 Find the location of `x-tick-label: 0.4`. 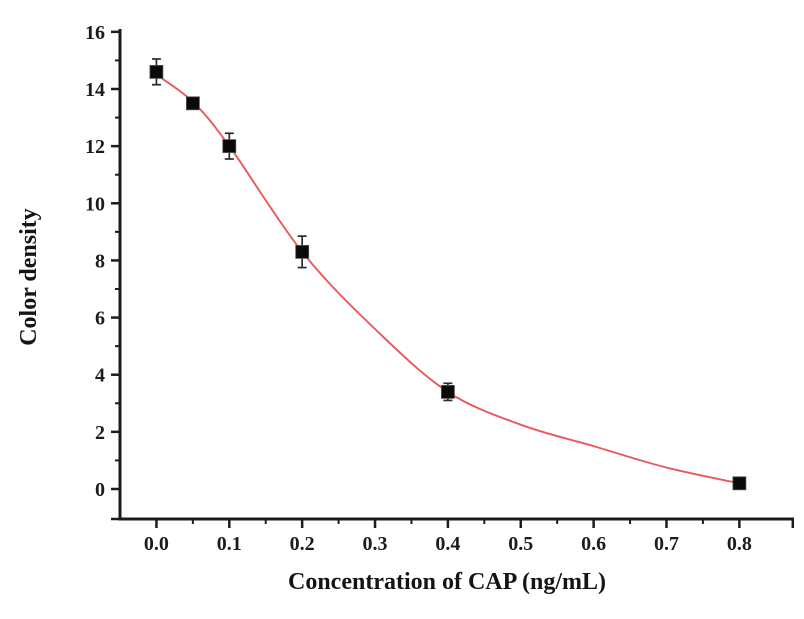

x-tick-label: 0.4 is located at coordinates (447, 544).